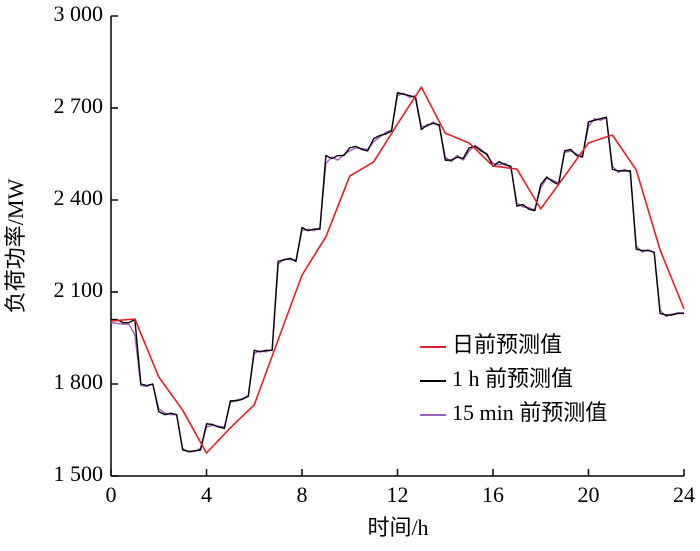  I want to click on x-axis-title: 时间/h, so click(397, 527).